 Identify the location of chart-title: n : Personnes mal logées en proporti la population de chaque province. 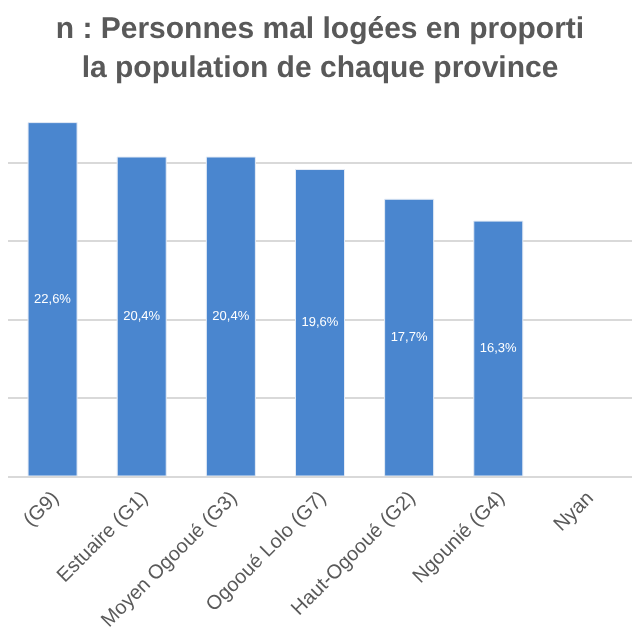
(320, 49).